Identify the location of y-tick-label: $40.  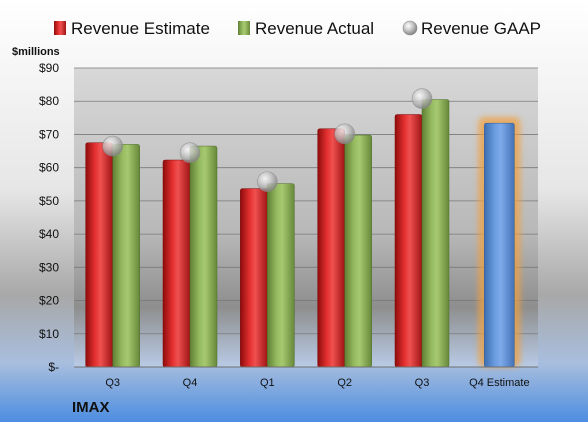
(49, 234).